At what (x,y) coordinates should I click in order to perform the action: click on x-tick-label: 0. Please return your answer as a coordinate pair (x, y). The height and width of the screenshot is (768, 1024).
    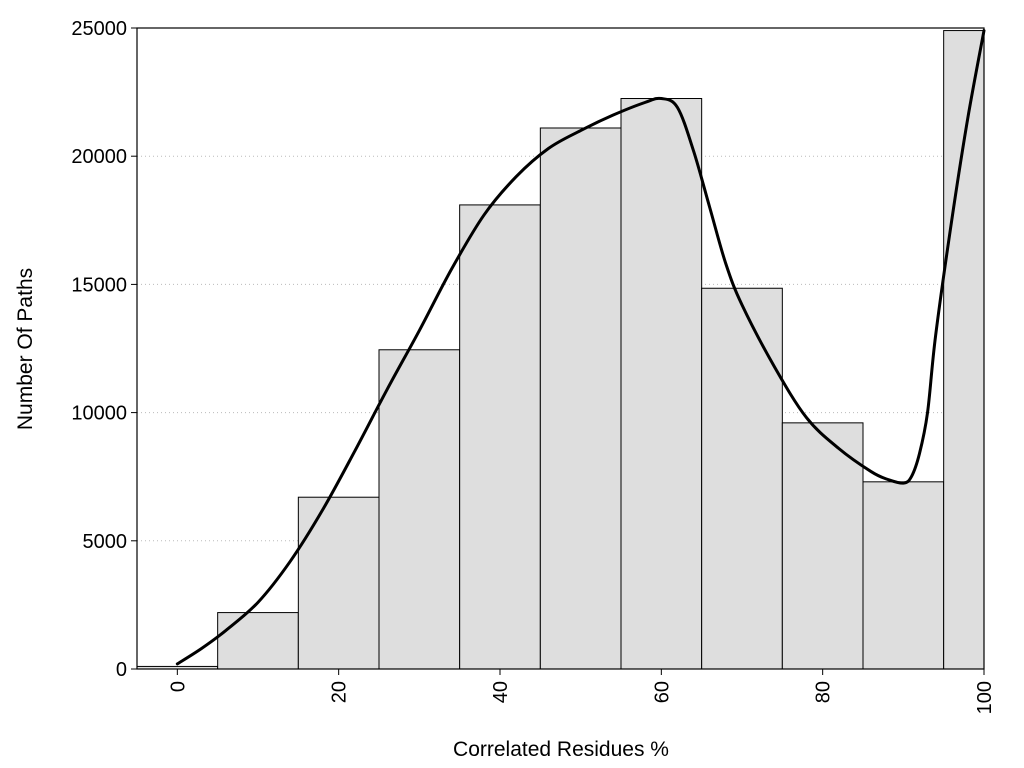
    Looking at the image, I should click on (178, 686).